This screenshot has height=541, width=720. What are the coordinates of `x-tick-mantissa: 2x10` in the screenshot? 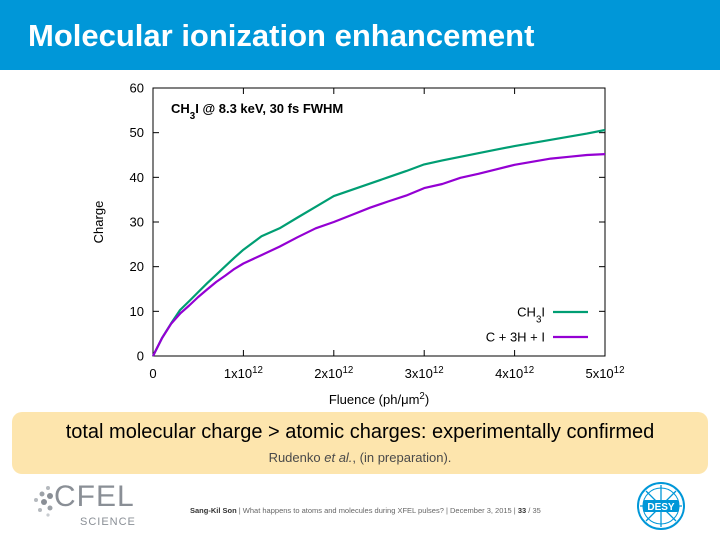 It's located at (328, 373).